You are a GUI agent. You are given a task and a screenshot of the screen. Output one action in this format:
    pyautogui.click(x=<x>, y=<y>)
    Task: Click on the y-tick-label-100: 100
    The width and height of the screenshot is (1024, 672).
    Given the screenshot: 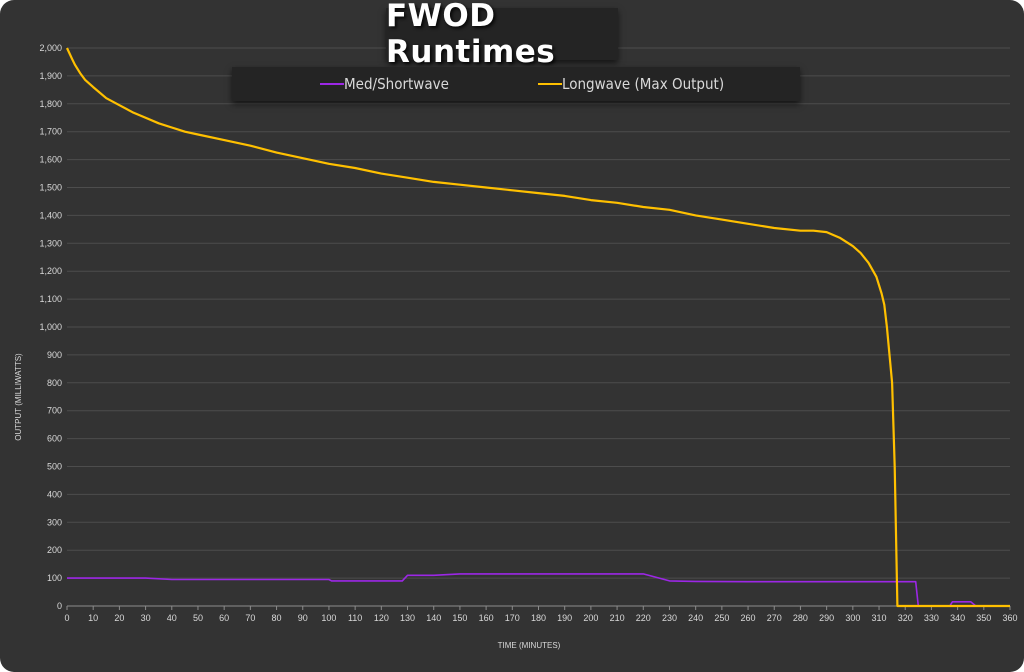 What is the action you would take?
    pyautogui.click(x=54, y=578)
    